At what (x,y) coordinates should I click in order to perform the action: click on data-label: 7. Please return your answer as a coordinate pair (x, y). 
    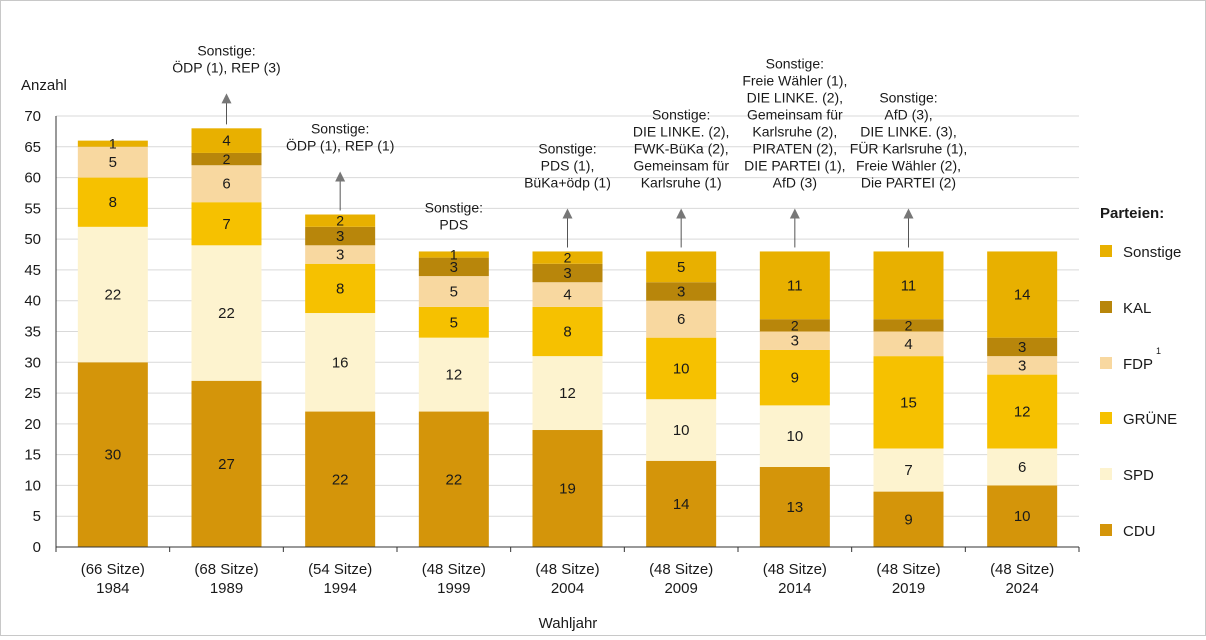
    Looking at the image, I should click on (908, 470).